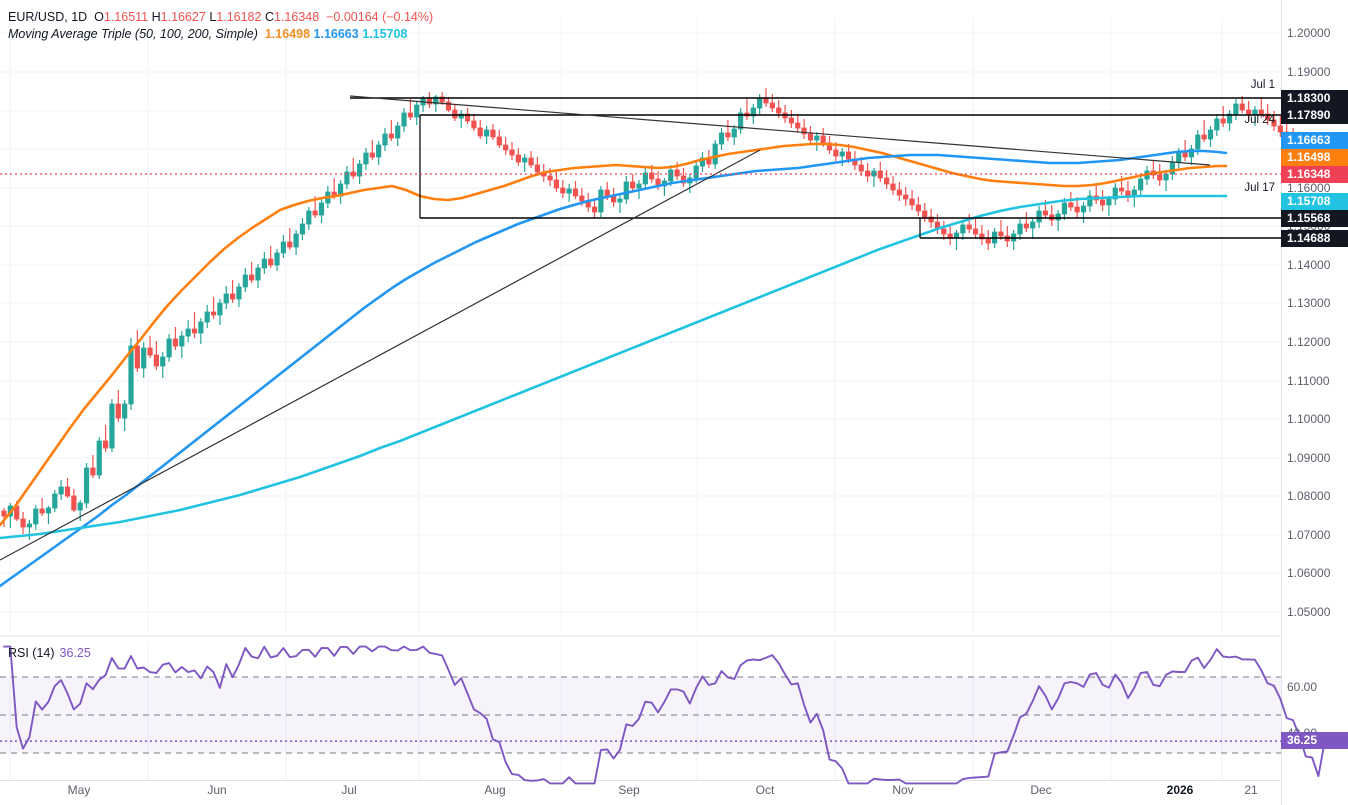 Image resolution: width=1348 pixels, height=805 pixels. I want to click on price-badge-1.18300: 1.18300, so click(1314, 98).